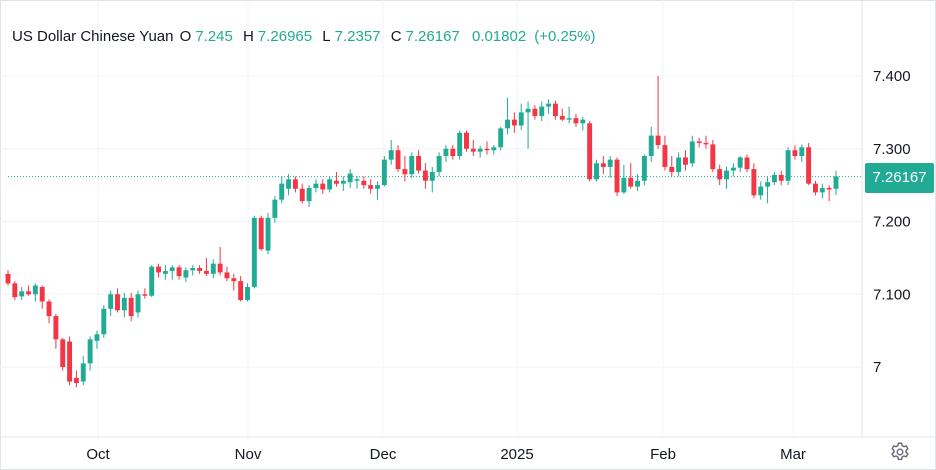 The image size is (936, 470). I want to click on y-tick-label: 7.300, so click(892, 149).